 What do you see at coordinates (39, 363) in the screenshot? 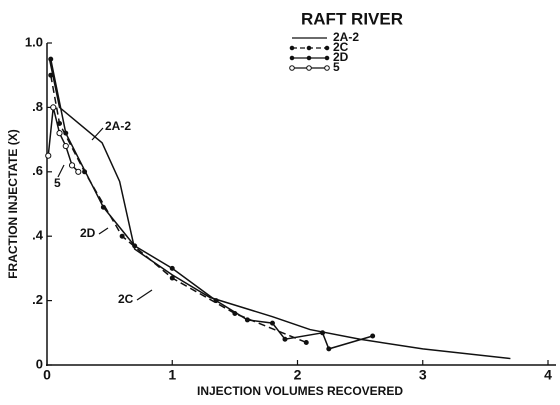
I see `y-tick-label: 0` at bounding box center [39, 363].